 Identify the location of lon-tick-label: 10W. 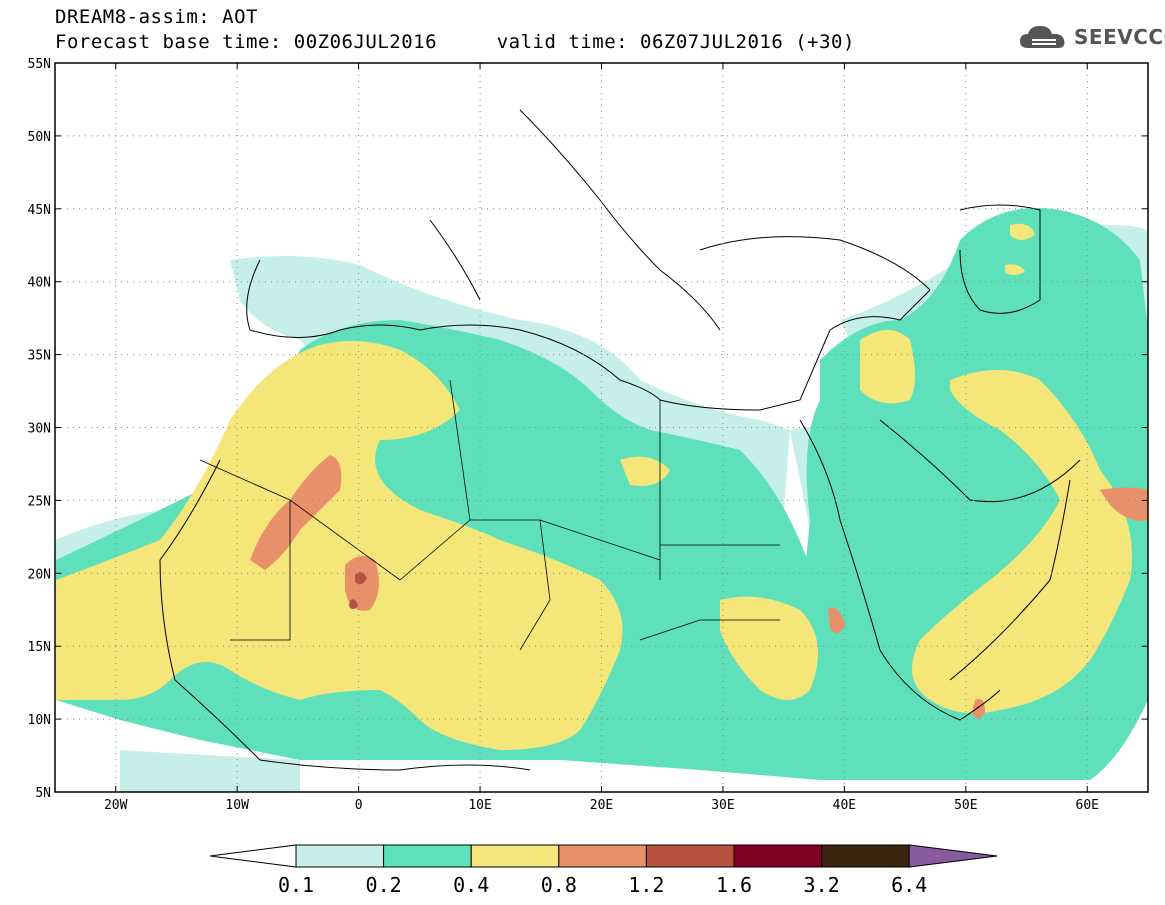
(237, 805).